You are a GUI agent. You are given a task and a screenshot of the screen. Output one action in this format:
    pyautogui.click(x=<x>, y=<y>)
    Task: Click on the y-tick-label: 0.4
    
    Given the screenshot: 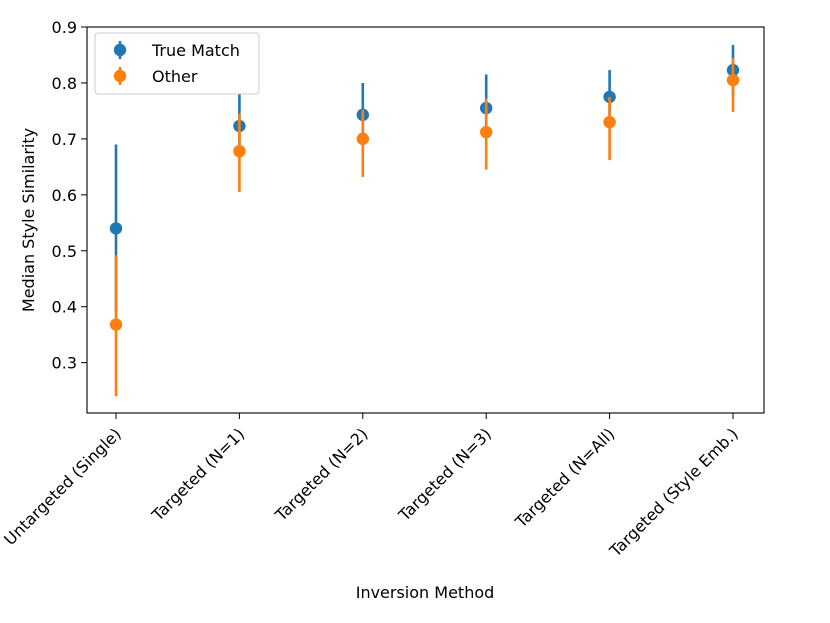 What is the action you would take?
    pyautogui.click(x=64, y=307)
    